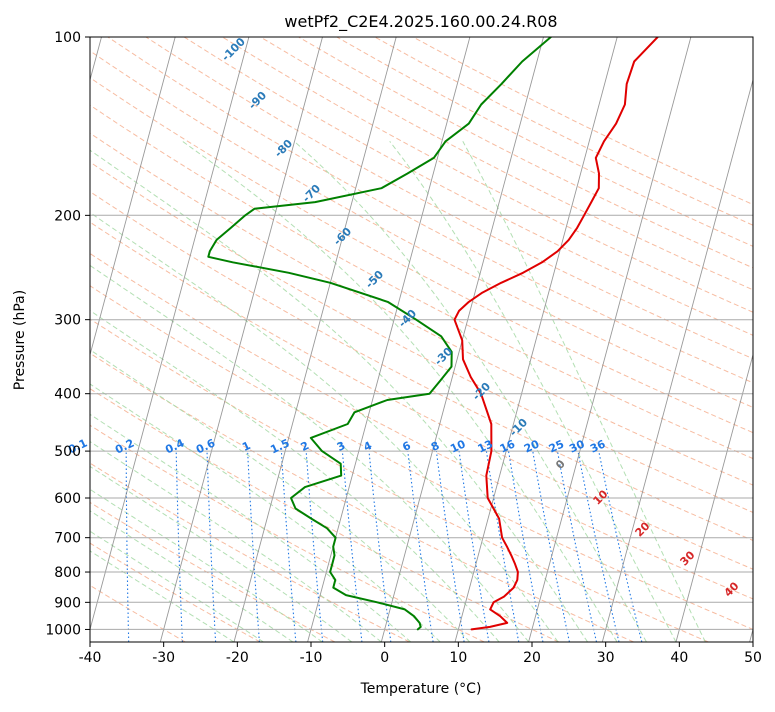  What do you see at coordinates (421, 689) in the screenshot?
I see `x-axis-label: Temperature (°C)` at bounding box center [421, 689].